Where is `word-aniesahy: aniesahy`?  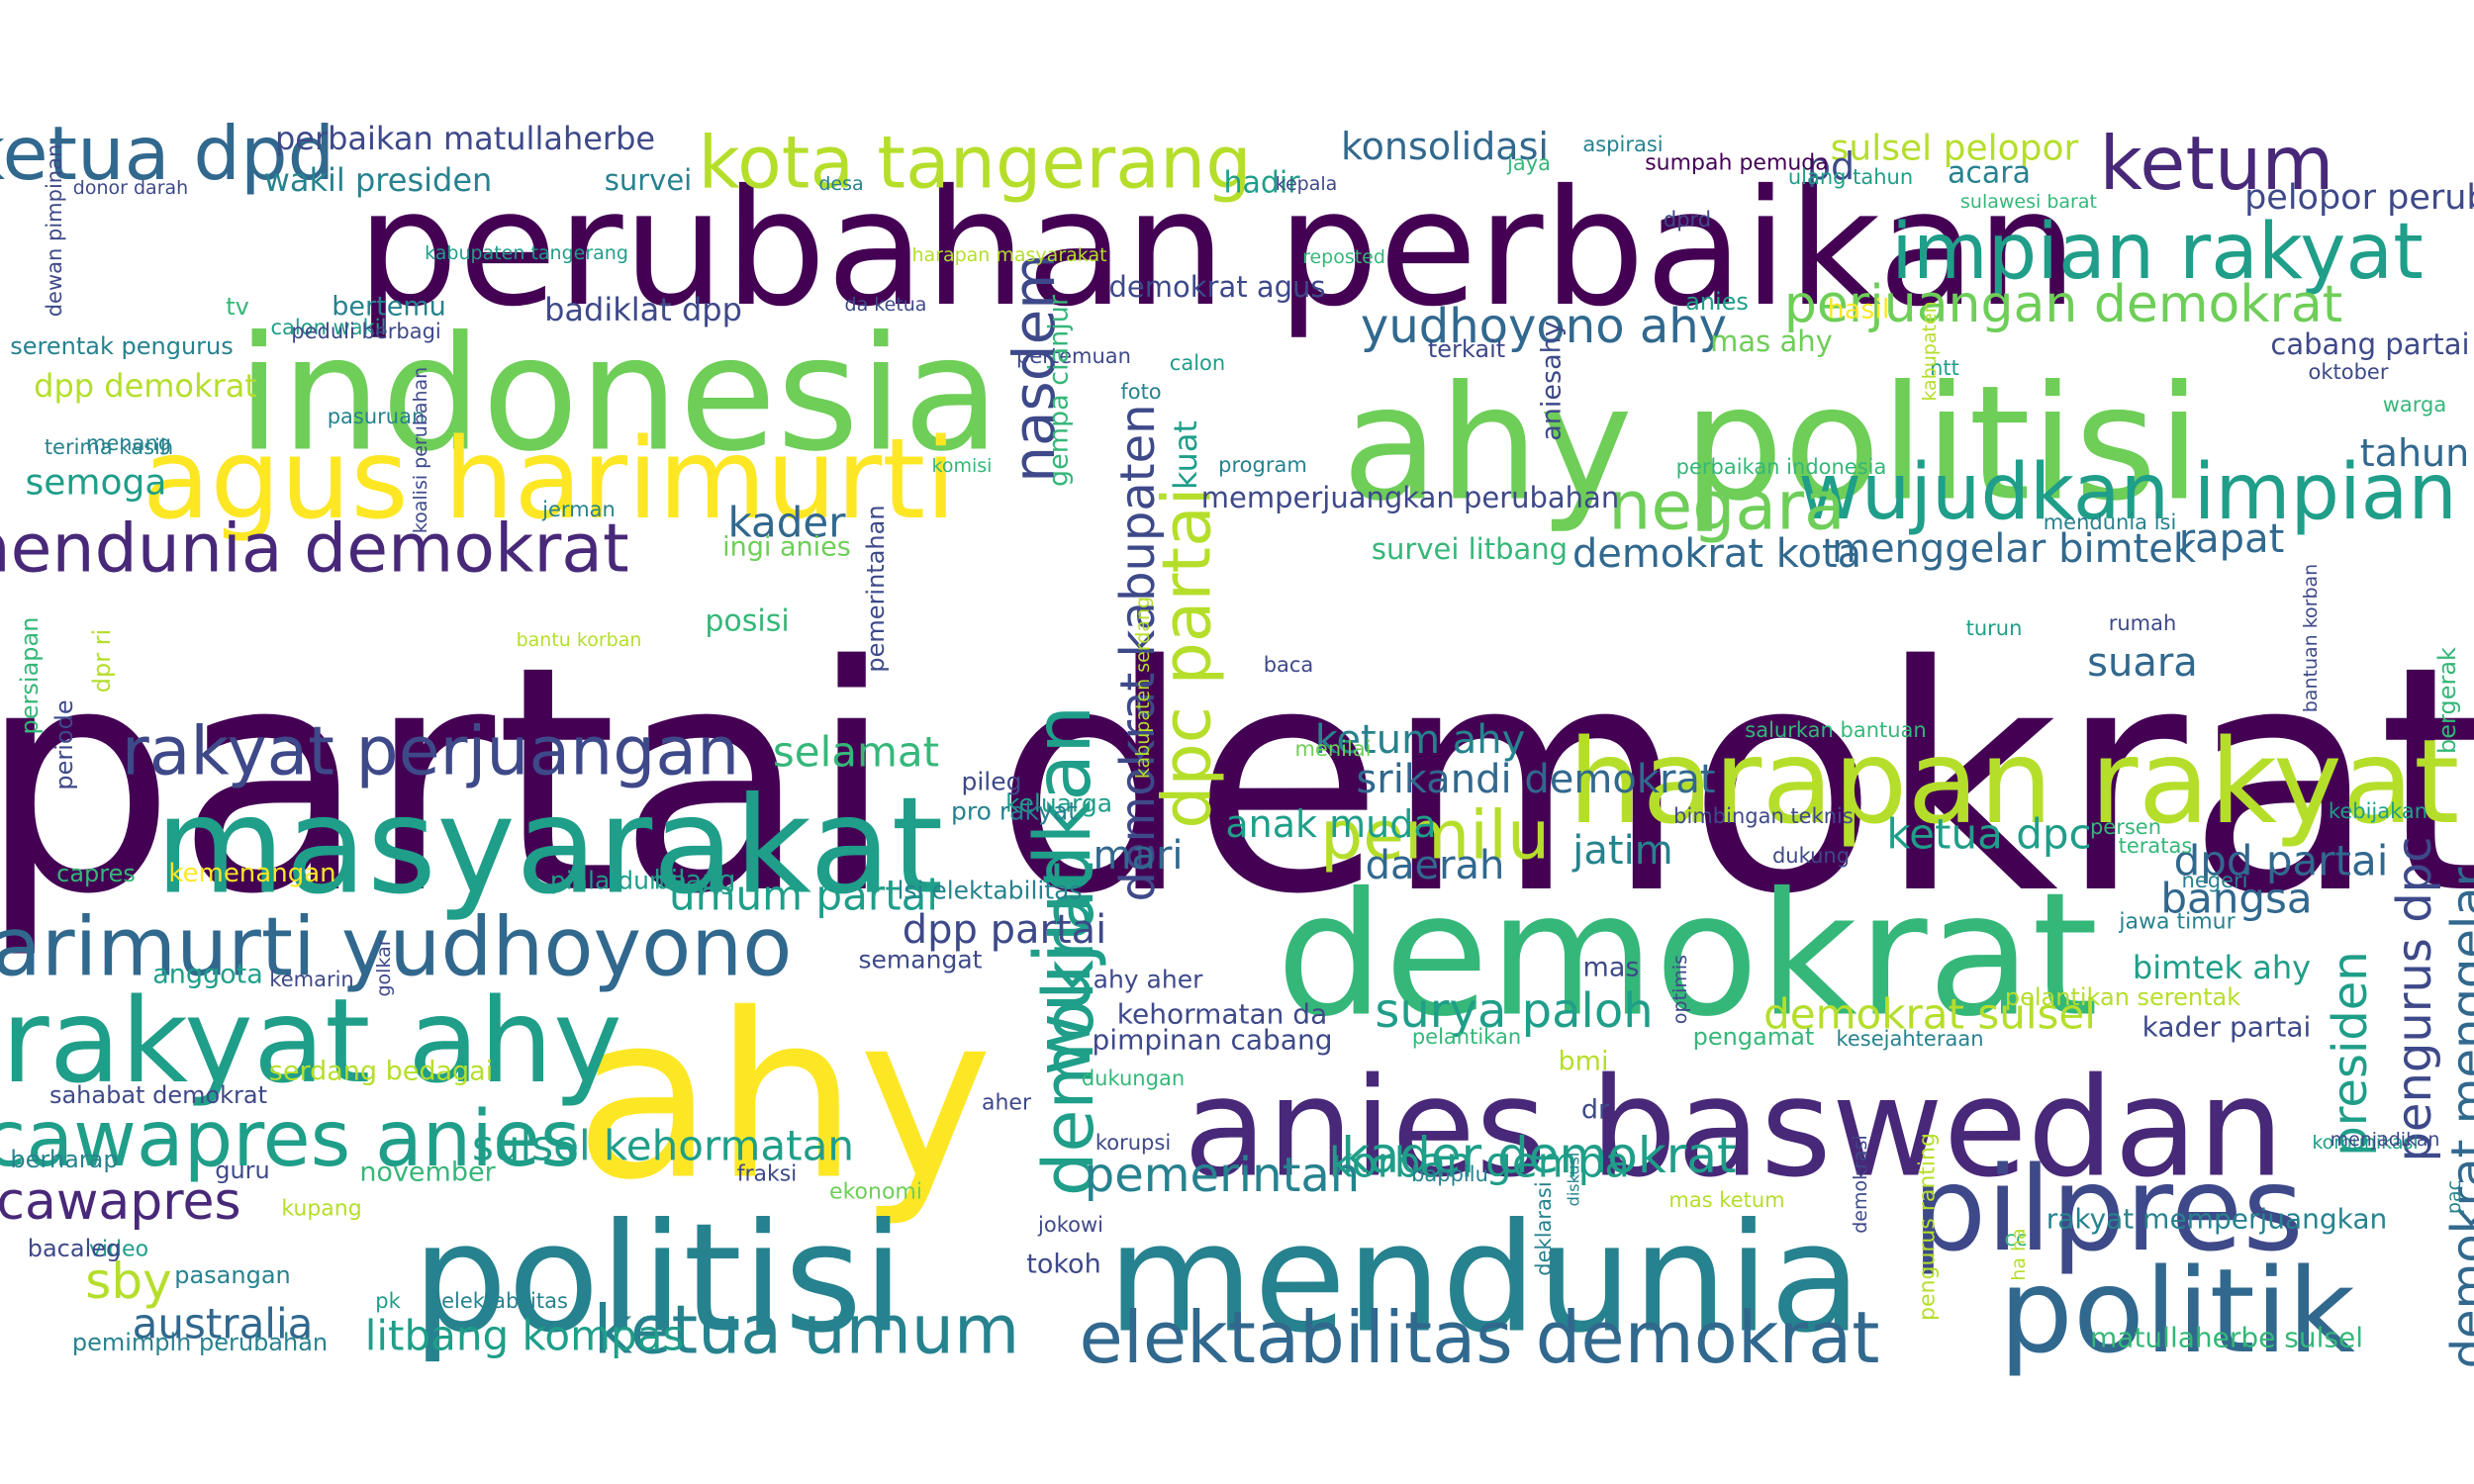 word-aniesahy: aniesahy is located at coordinates (1553, 380).